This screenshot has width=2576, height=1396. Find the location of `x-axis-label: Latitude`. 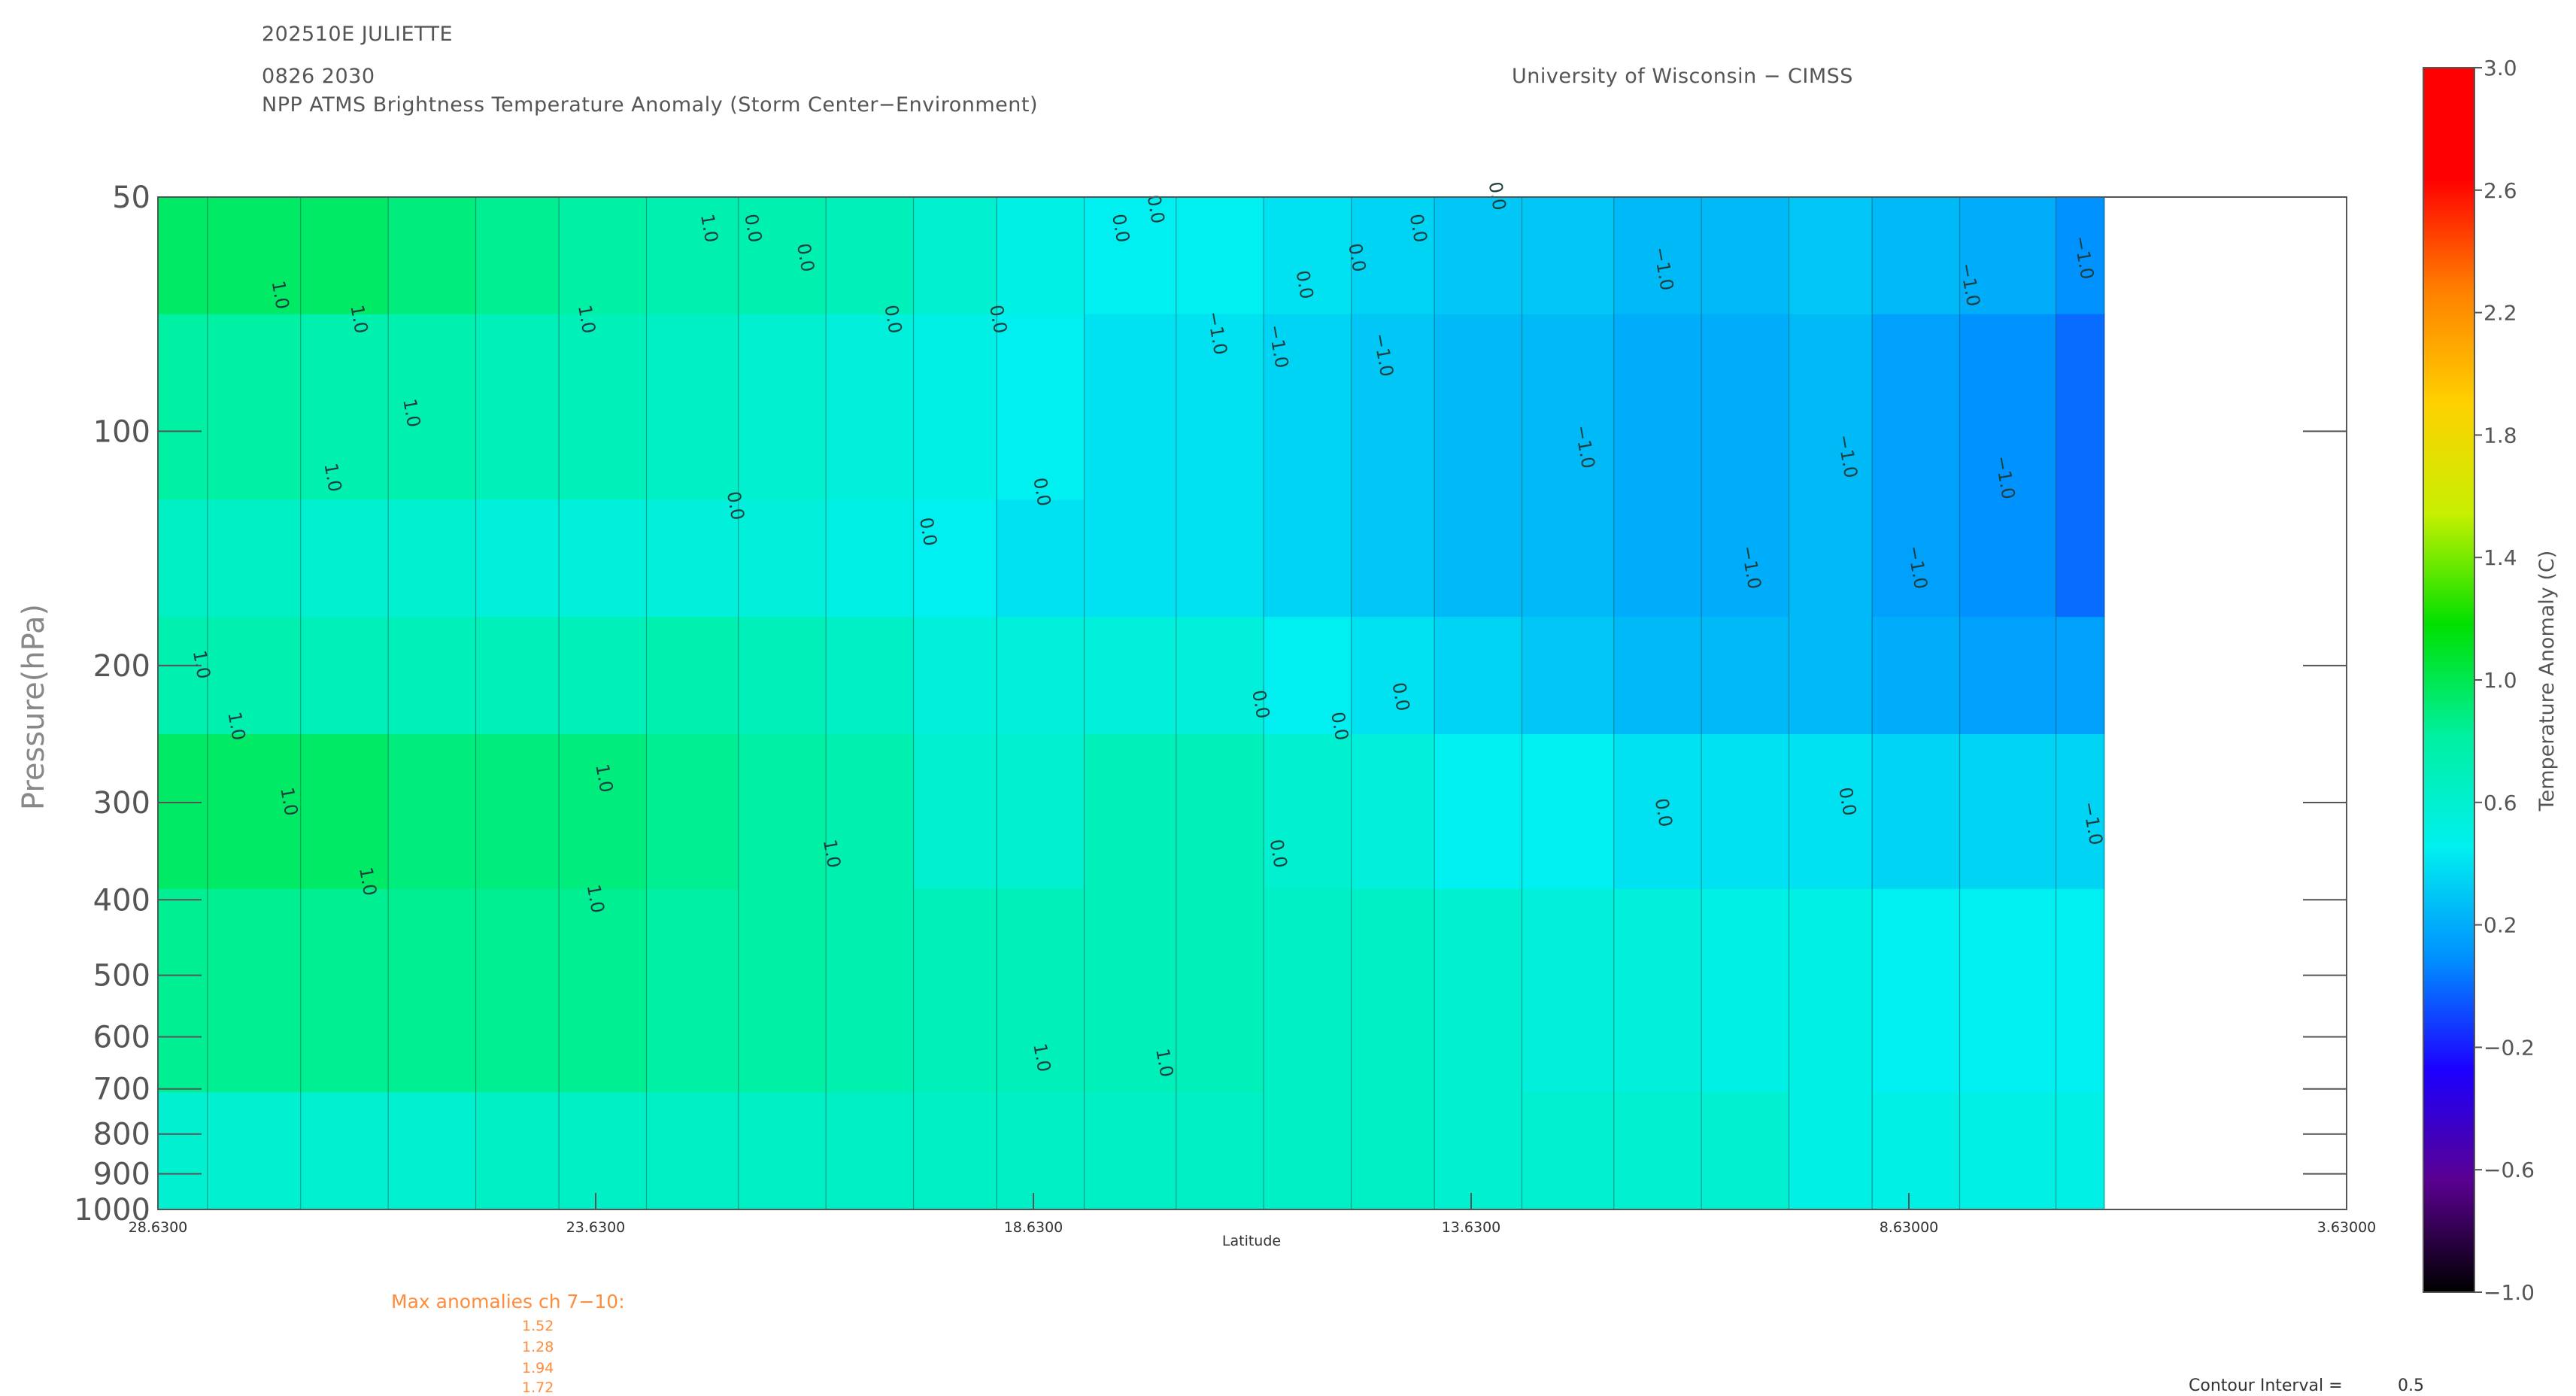

x-axis-label: Latitude is located at coordinates (1251, 1241).